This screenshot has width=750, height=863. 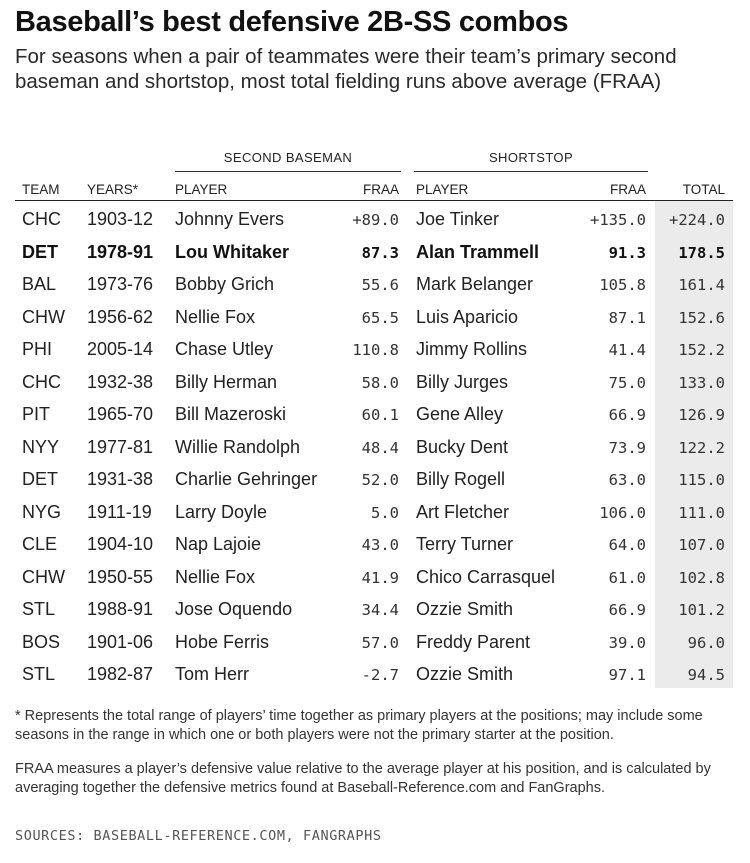 I want to click on cell-fraa-ss: 105.8, so click(x=622, y=285).